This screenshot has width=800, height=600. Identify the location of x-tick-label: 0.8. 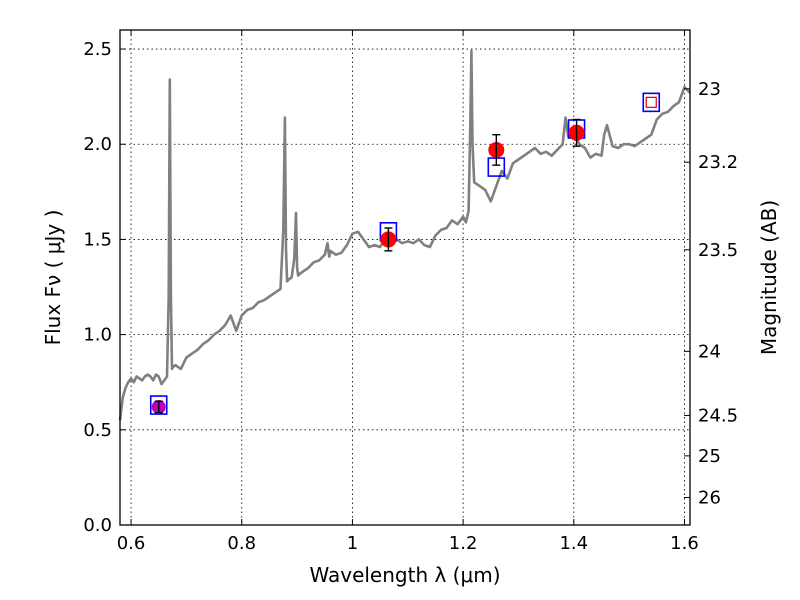
(241, 543).